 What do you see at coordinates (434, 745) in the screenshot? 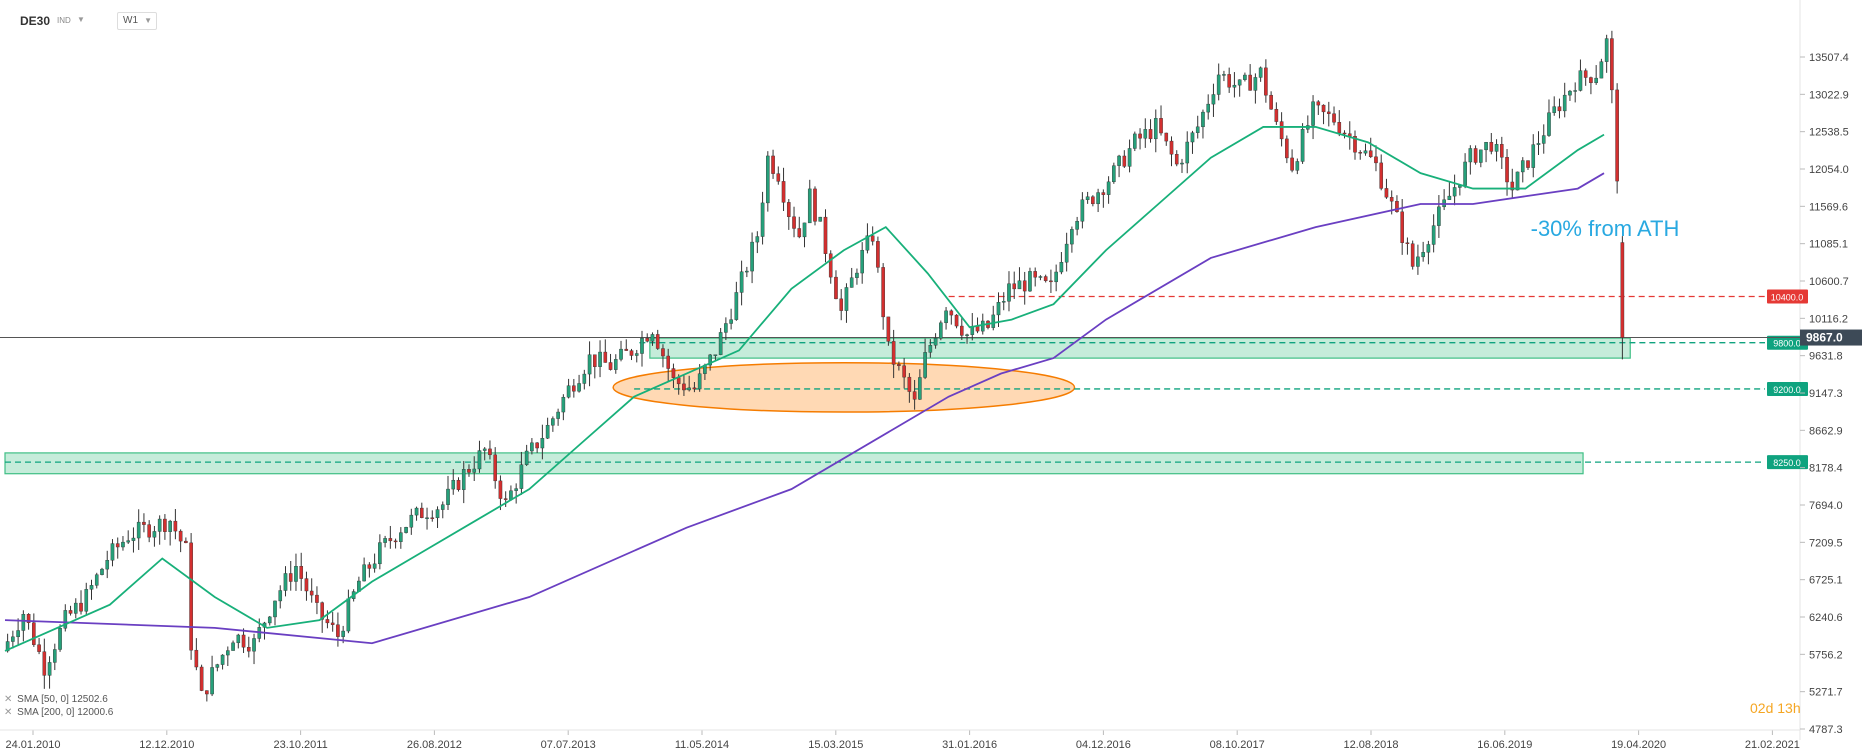
I see `x-tick-label: 26.08.2012` at bounding box center [434, 745].